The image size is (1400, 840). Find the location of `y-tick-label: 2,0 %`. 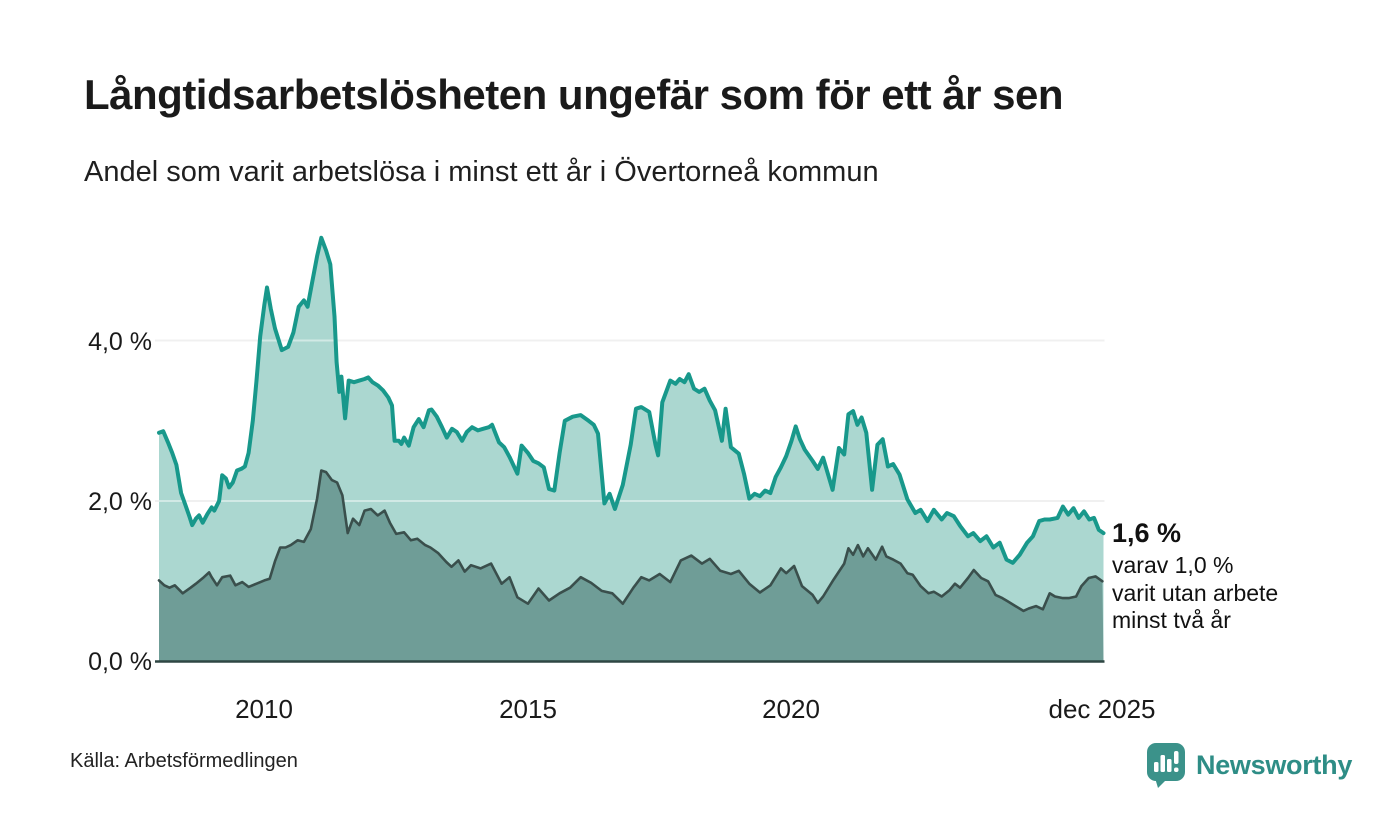

y-tick-label: 2,0 % is located at coordinates (120, 502).